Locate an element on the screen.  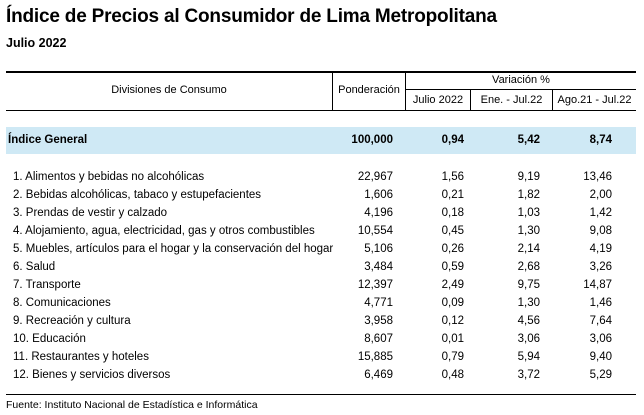
table-row: 8. Comunicaciones 4,771 0,09 1,30 1,46 is located at coordinates (322, 306).